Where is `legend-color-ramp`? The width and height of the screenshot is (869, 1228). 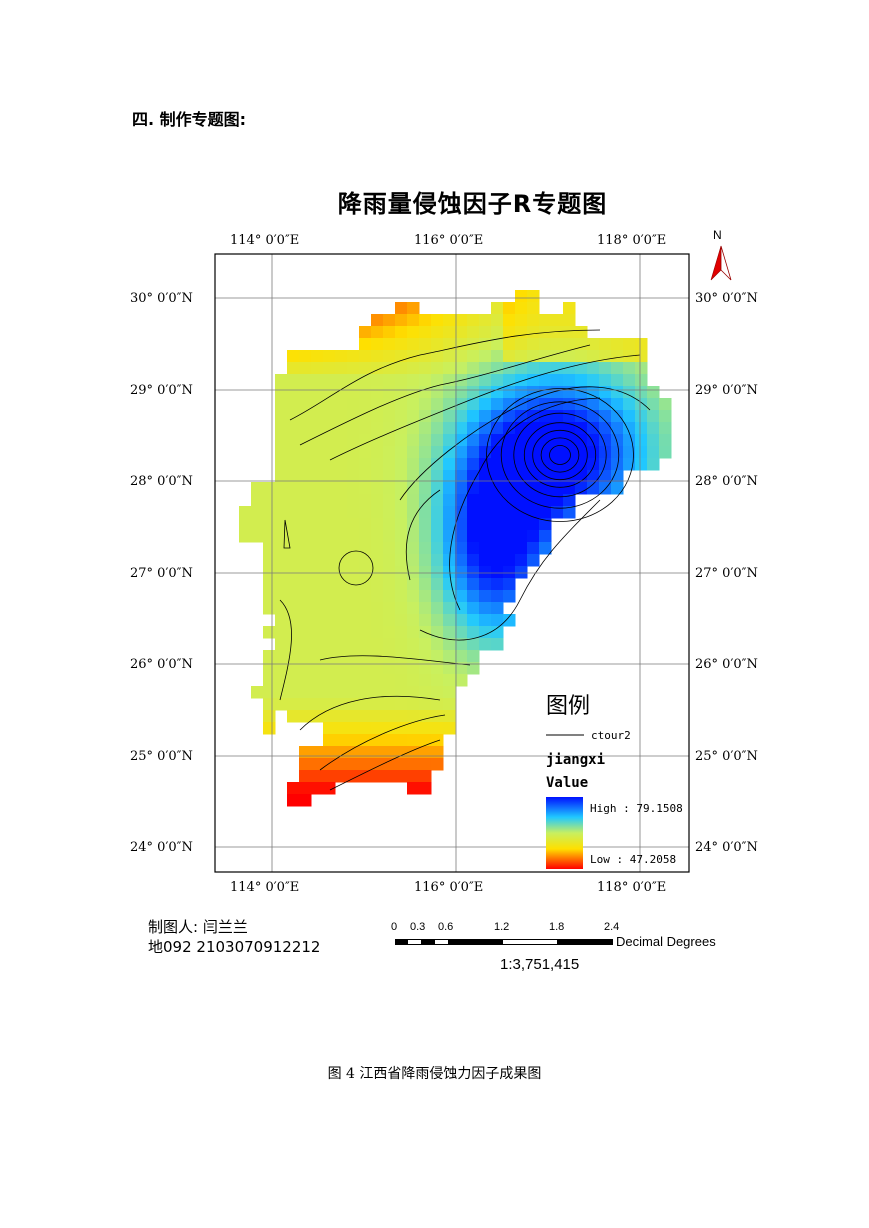
legend-color-ramp is located at coordinates (564, 833).